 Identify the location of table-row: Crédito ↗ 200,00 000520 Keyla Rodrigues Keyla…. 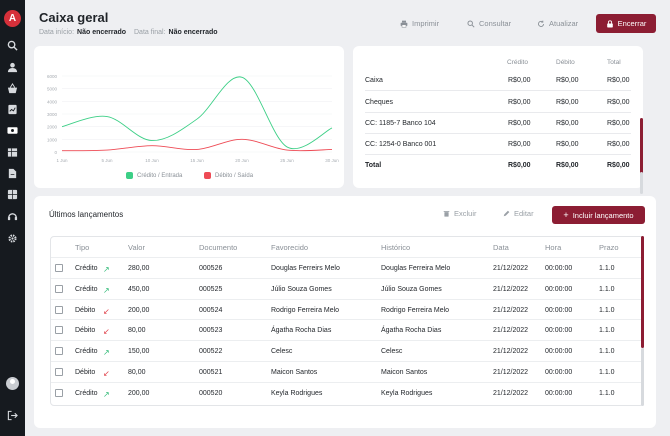
(347, 392).